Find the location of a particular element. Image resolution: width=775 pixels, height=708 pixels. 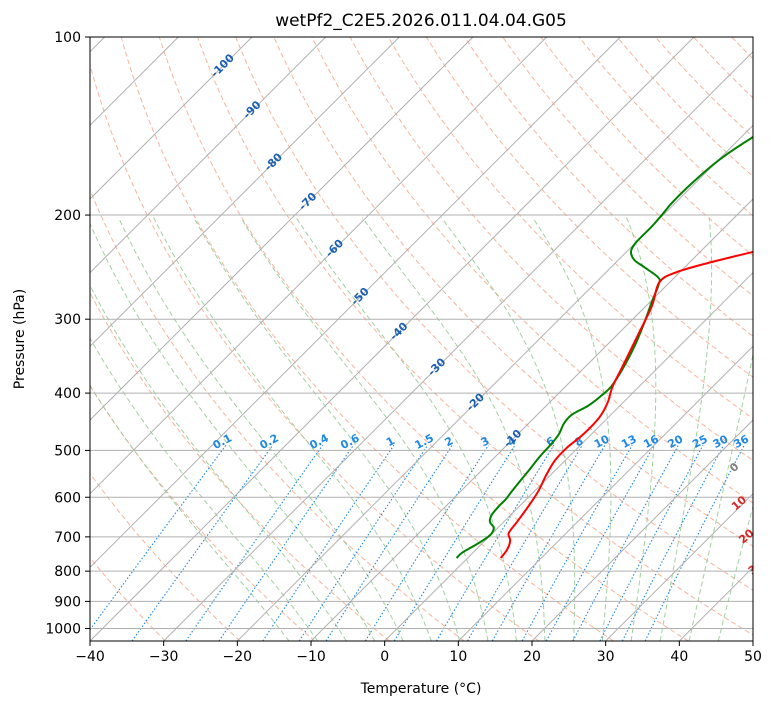

x-tick-label: 50 is located at coordinates (753, 657).